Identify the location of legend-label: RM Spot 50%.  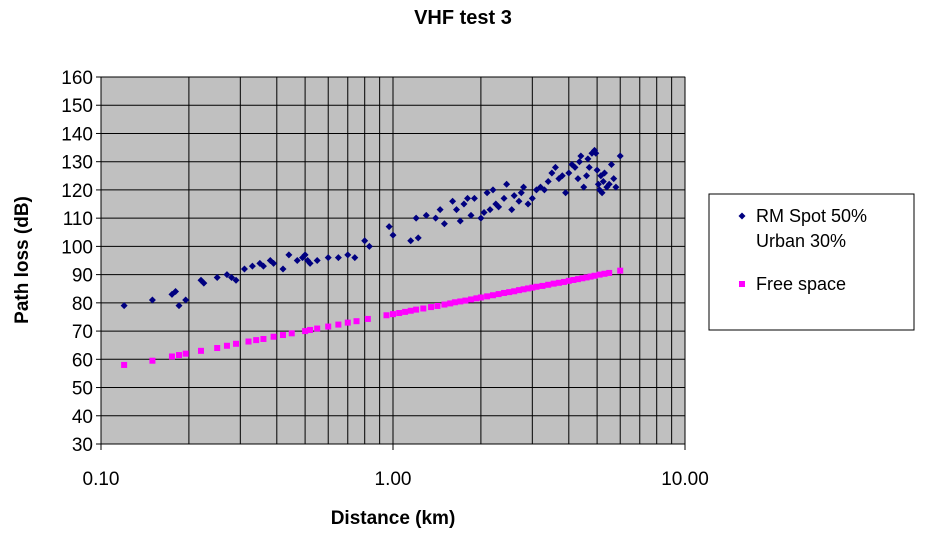
(811, 216).